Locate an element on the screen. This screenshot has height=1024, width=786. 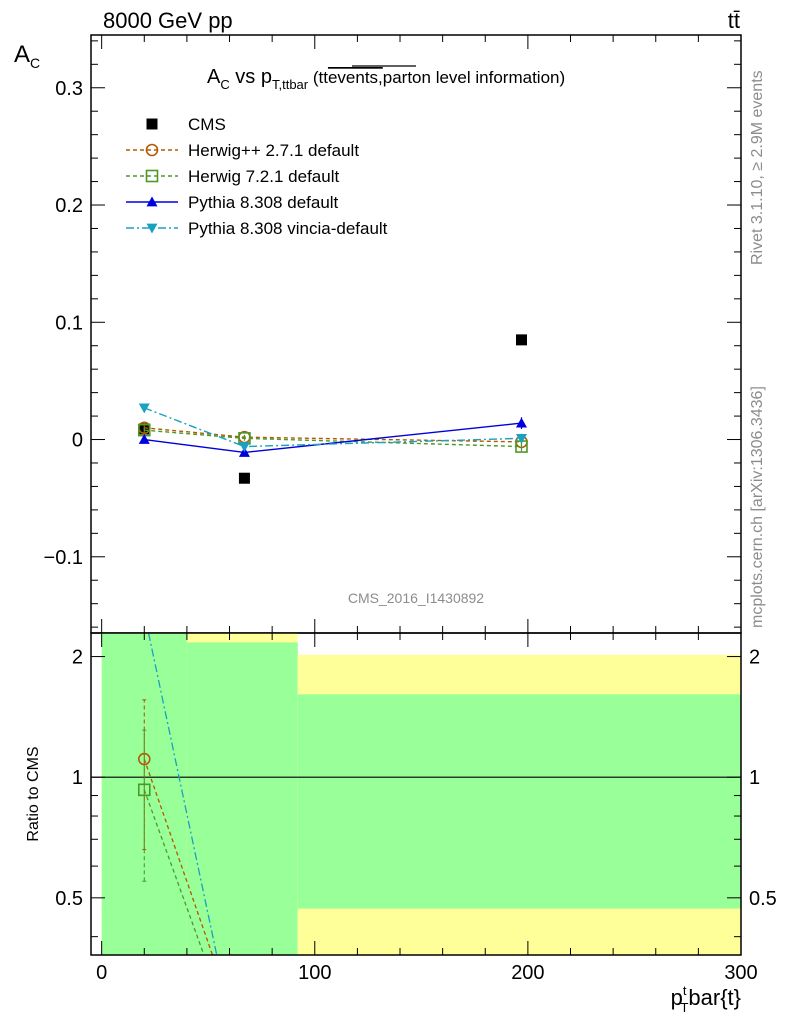
x-tick-label: 300 is located at coordinates (740, 973).